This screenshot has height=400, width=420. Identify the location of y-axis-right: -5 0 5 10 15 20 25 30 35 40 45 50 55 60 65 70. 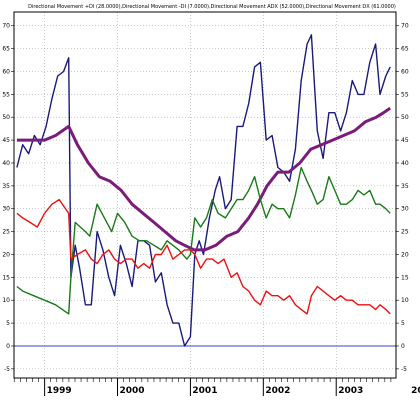
(402, 198).